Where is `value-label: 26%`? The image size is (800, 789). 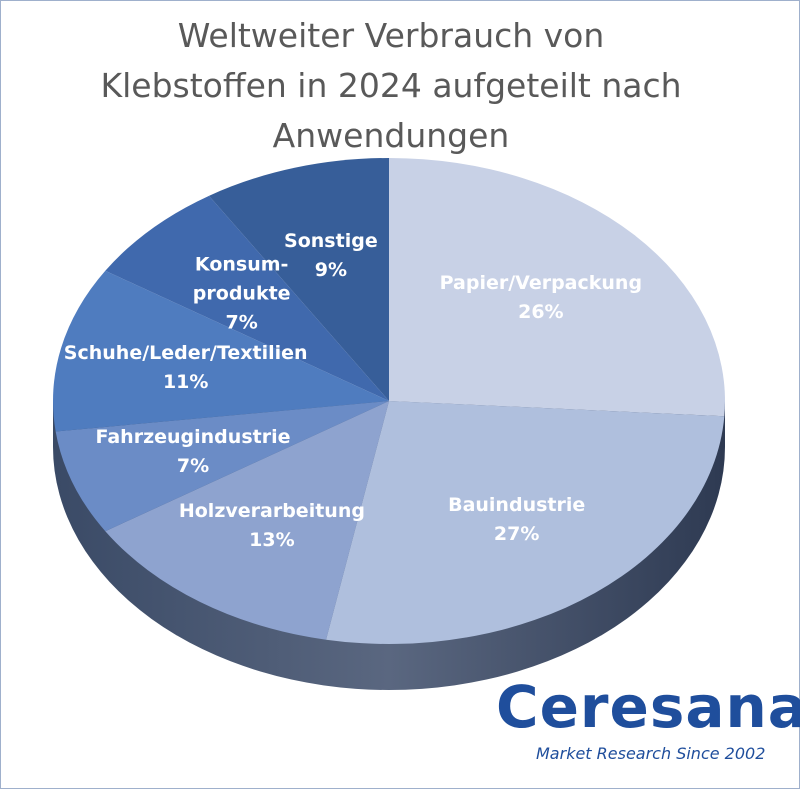
value-label: 26% is located at coordinates (541, 311).